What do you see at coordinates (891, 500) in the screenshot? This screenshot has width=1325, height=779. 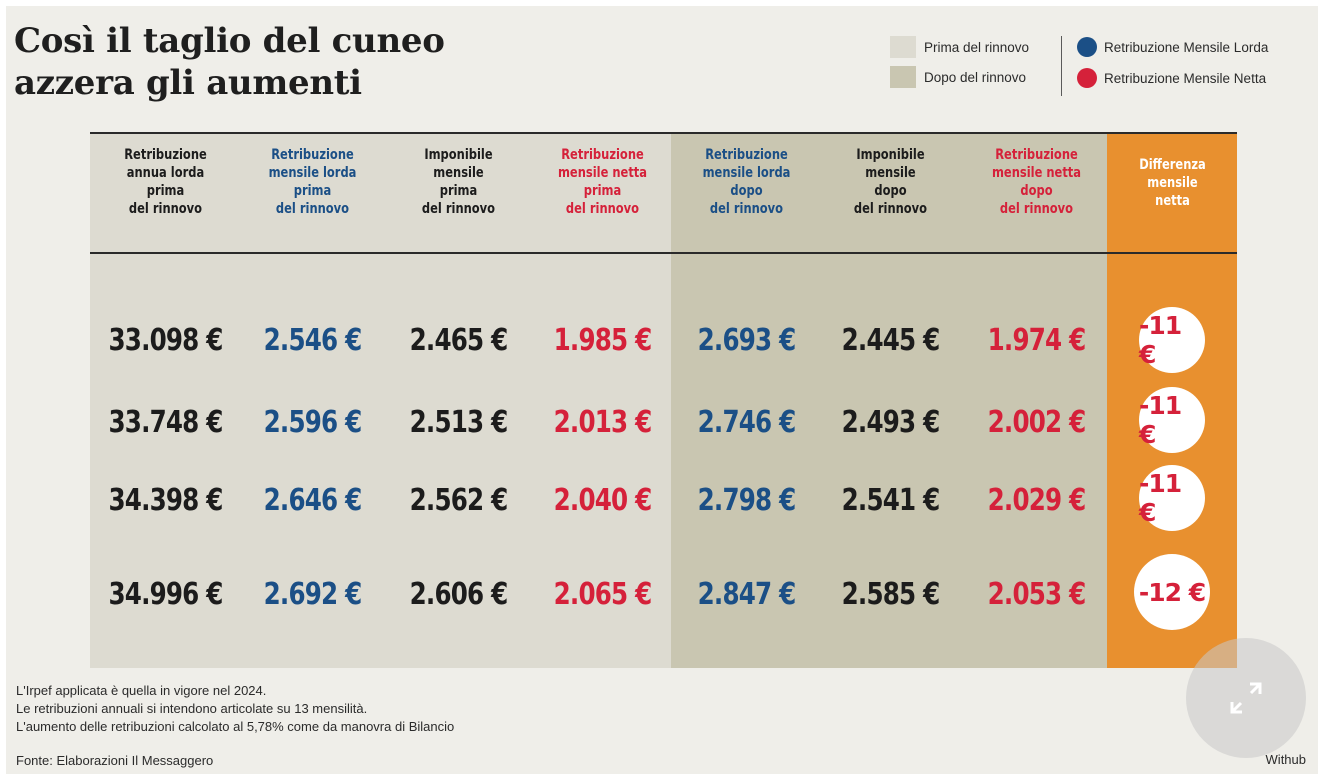 I see `table-cell: 2.541 €` at bounding box center [891, 500].